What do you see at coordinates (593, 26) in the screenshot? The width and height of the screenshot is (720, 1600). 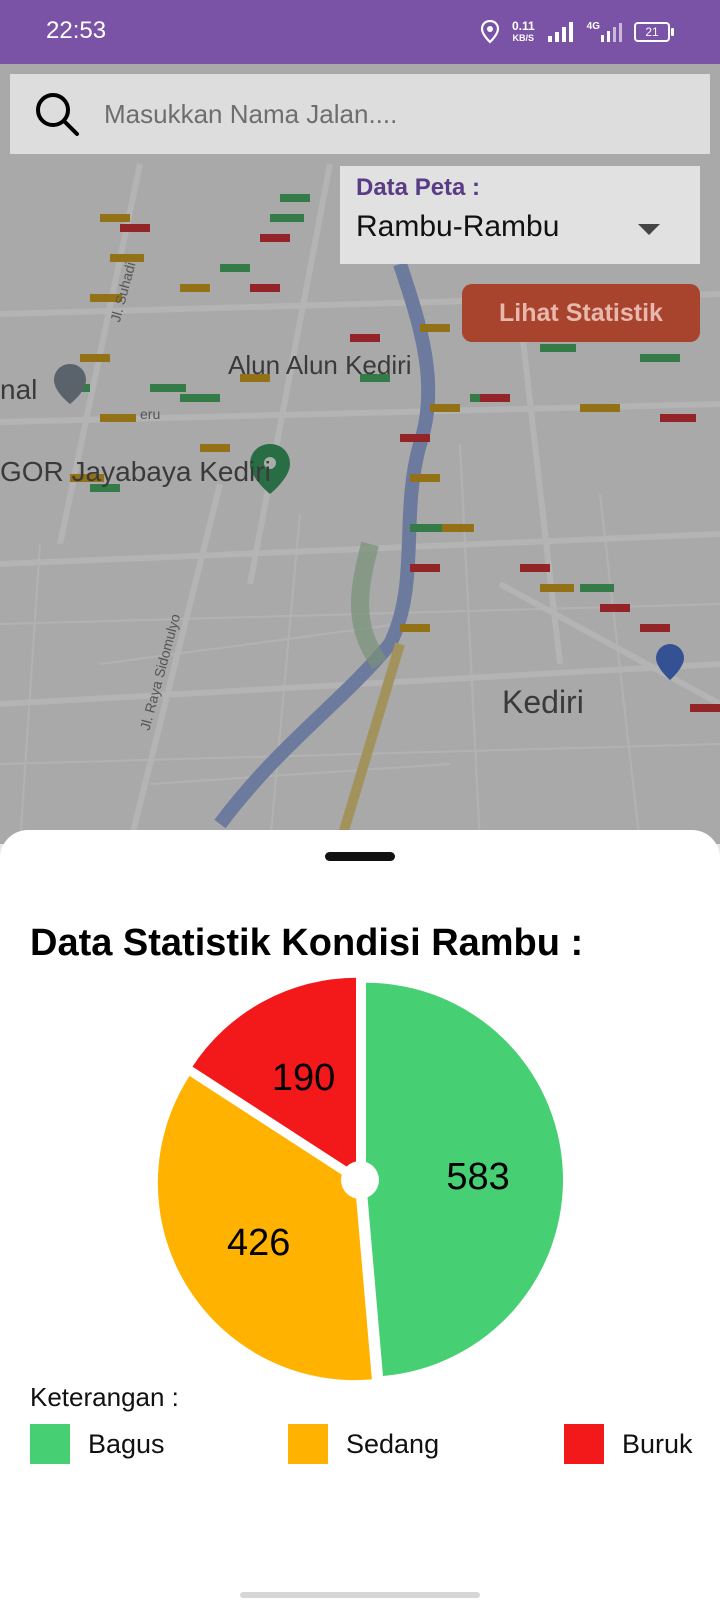 I see `network-type: 4G` at bounding box center [593, 26].